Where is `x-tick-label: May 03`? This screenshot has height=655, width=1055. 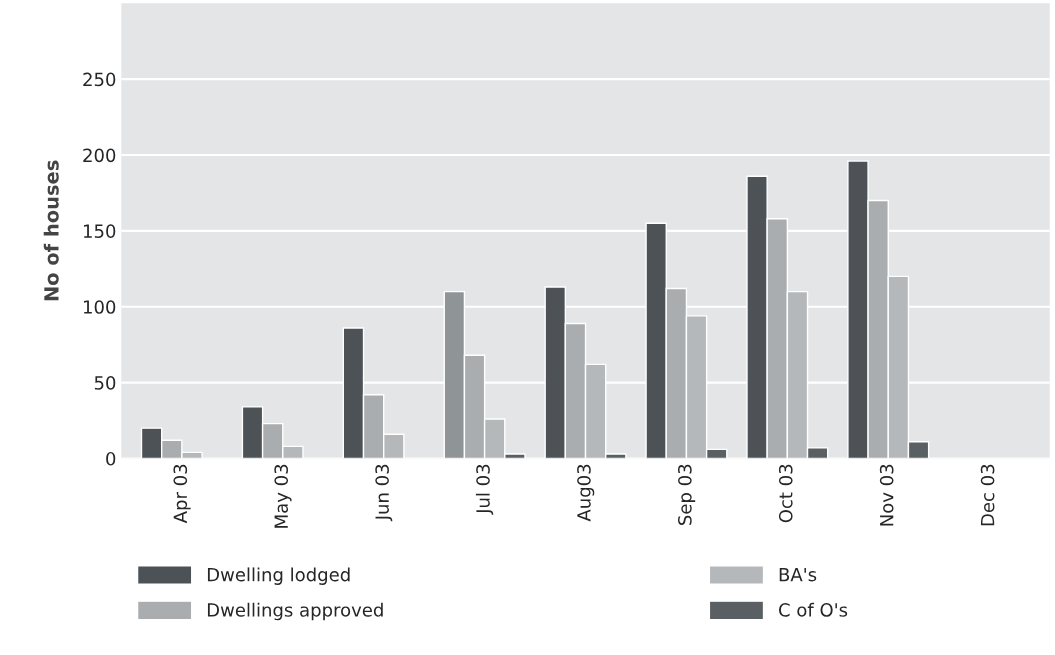
x-tick-label: May 03 is located at coordinates (283, 496).